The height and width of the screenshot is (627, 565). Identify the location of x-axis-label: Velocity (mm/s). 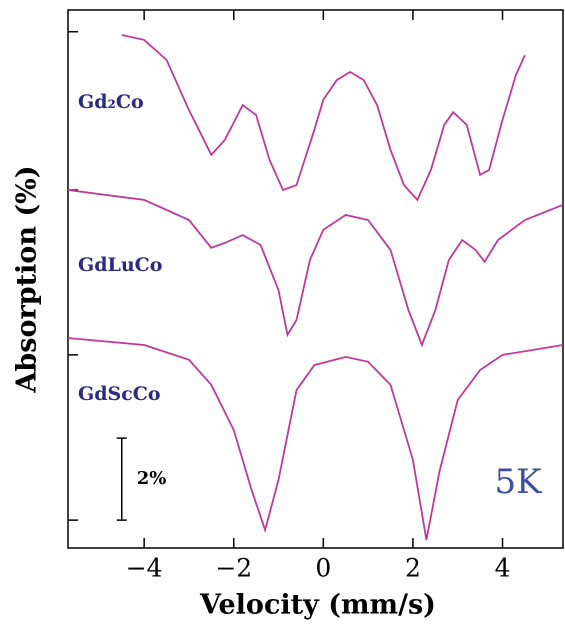
(317, 605).